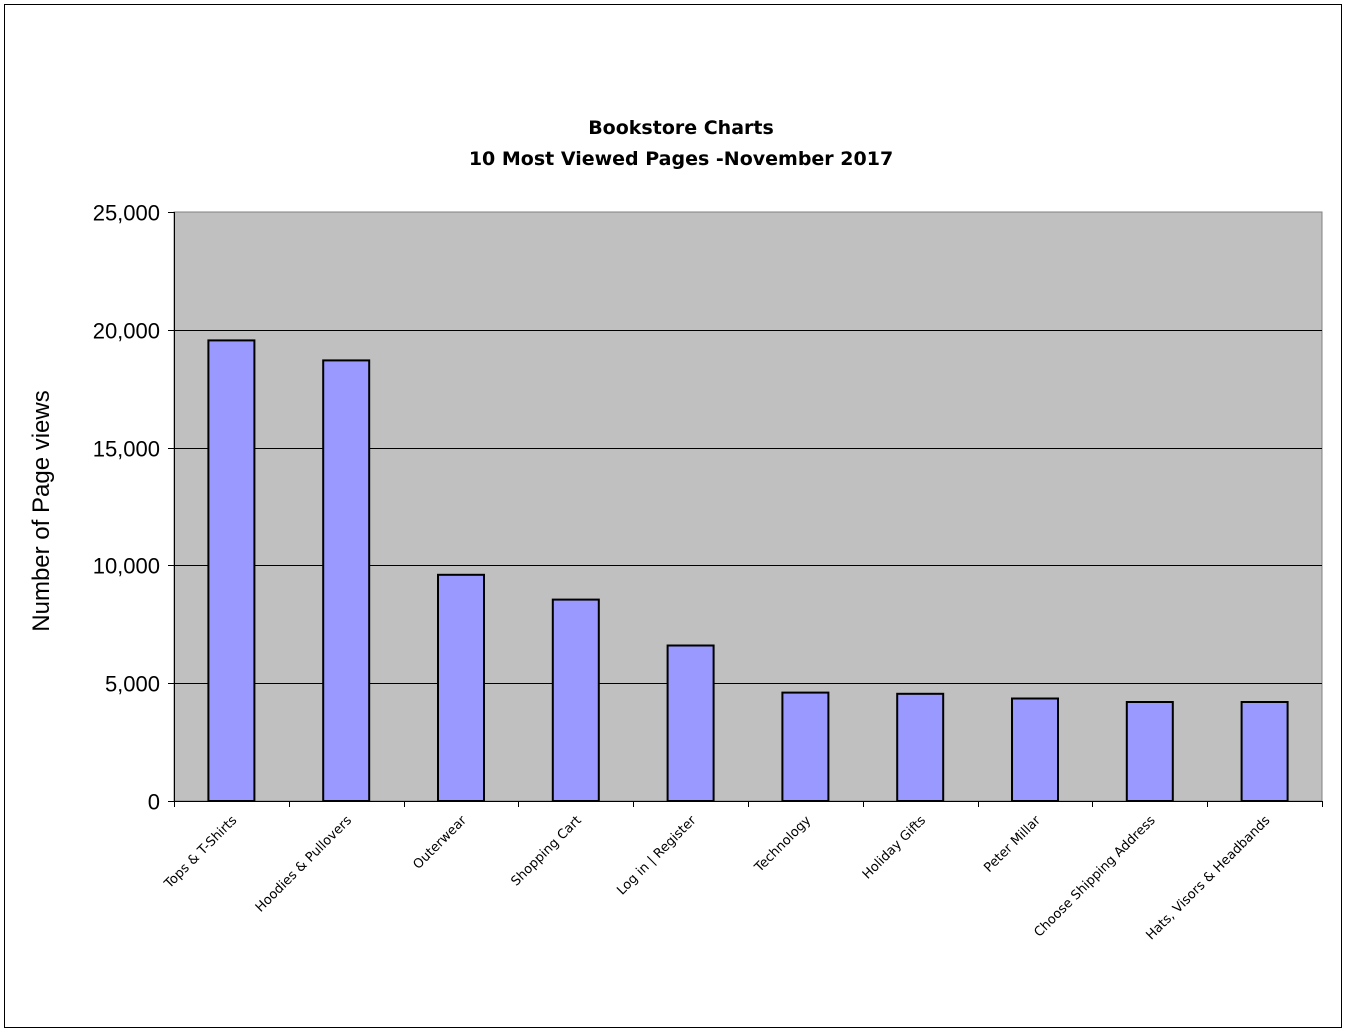 This screenshot has height=1032, width=1348. What do you see at coordinates (126, 566) in the screenshot?
I see `y-tick-label: 10,000` at bounding box center [126, 566].